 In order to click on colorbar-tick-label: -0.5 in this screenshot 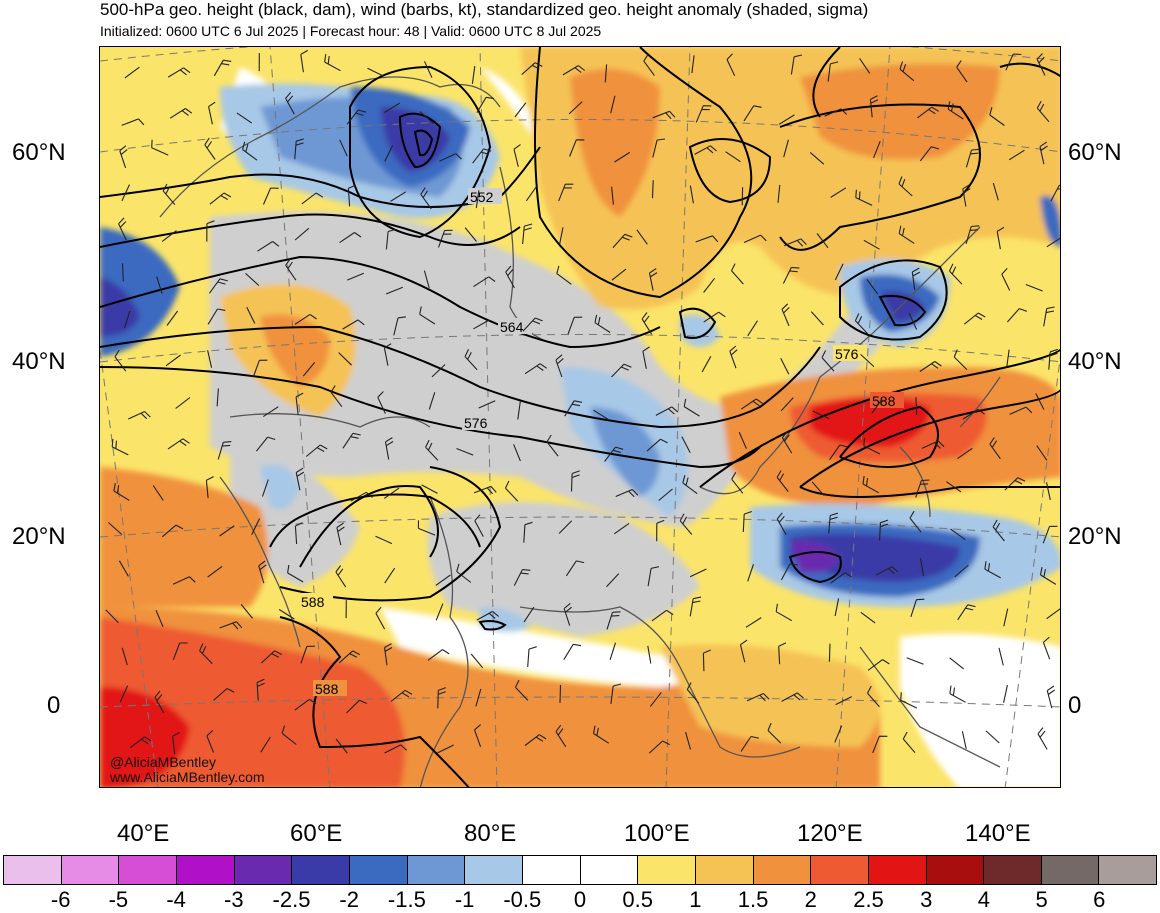, I will do `click(522, 899)`.